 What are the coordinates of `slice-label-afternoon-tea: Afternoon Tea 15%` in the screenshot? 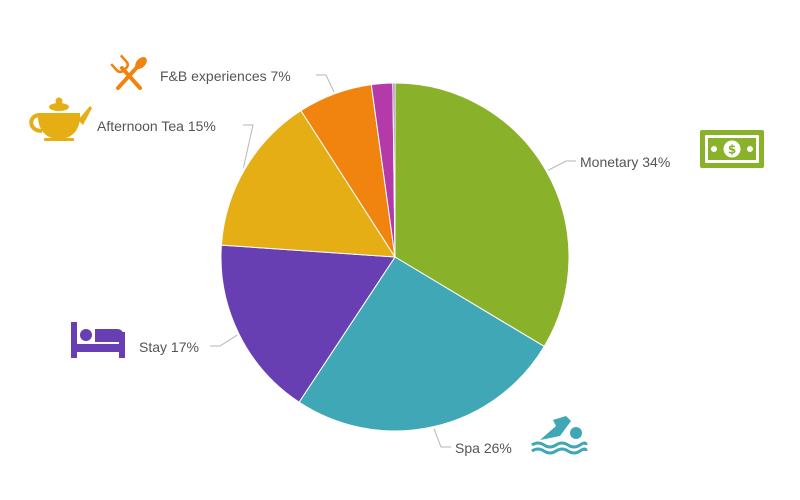 It's located at (156, 126).